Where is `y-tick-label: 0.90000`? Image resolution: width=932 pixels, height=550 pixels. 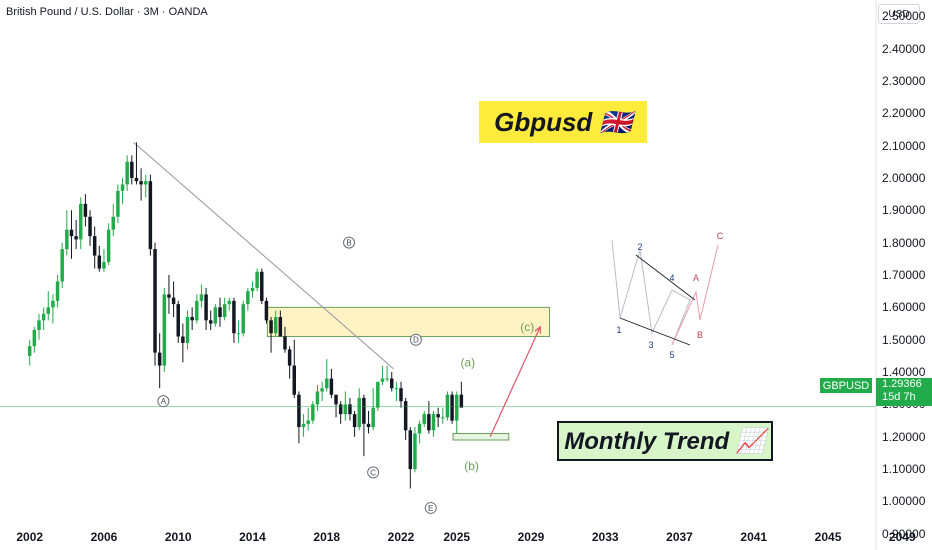
y-tick-label: 0.90000 is located at coordinates (904, 533).